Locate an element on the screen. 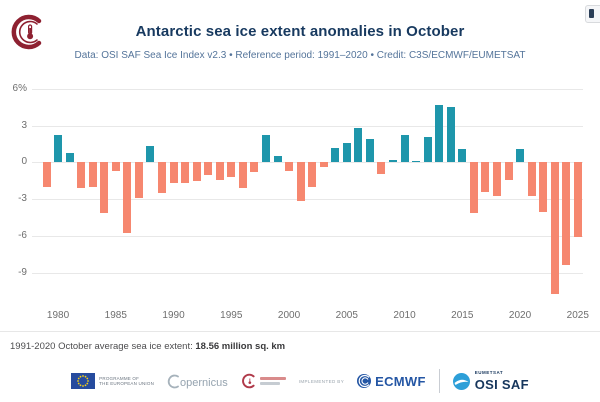 The height and width of the screenshot is (402, 600). c3s-small-icon is located at coordinates (248, 381).